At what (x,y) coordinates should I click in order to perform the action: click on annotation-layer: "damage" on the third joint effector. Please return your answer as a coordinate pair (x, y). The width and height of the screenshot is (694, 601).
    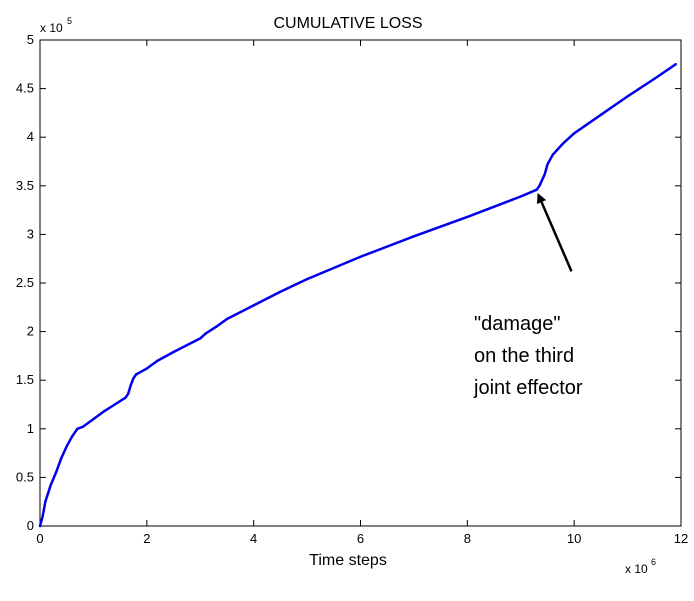
    Looking at the image, I should click on (528, 295).